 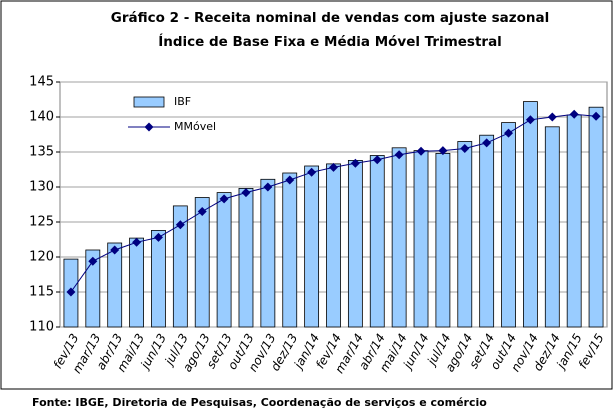 I want to click on legend-swatch, so click(x=149, y=102).